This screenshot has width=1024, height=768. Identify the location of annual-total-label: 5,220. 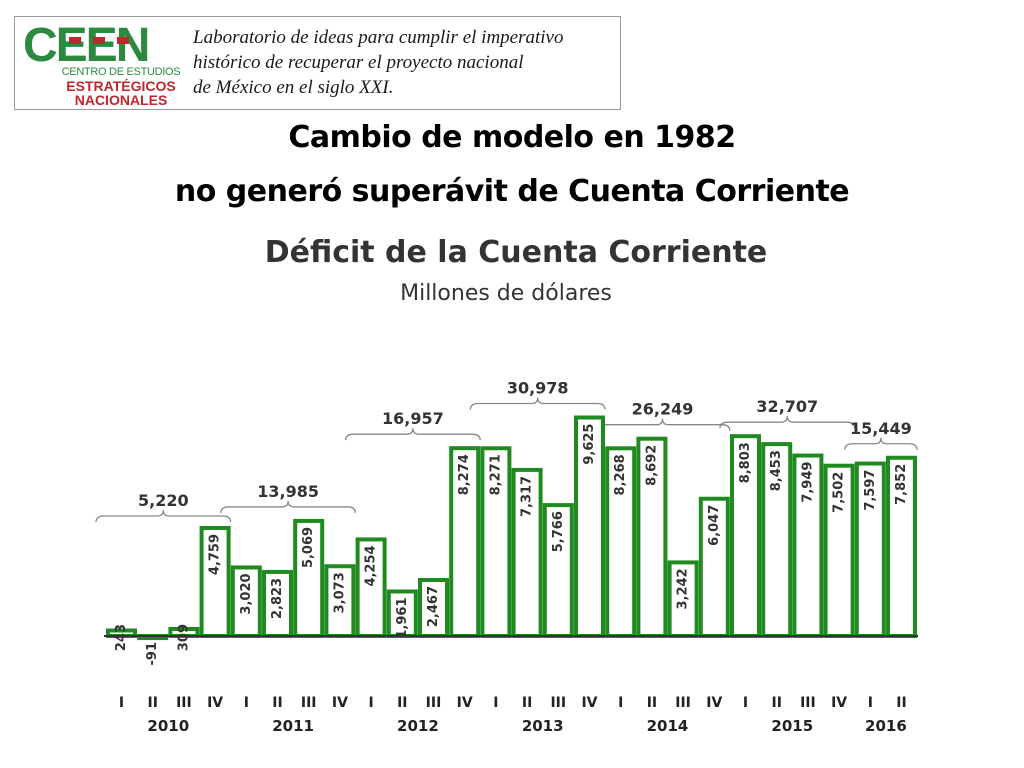
(163, 500).